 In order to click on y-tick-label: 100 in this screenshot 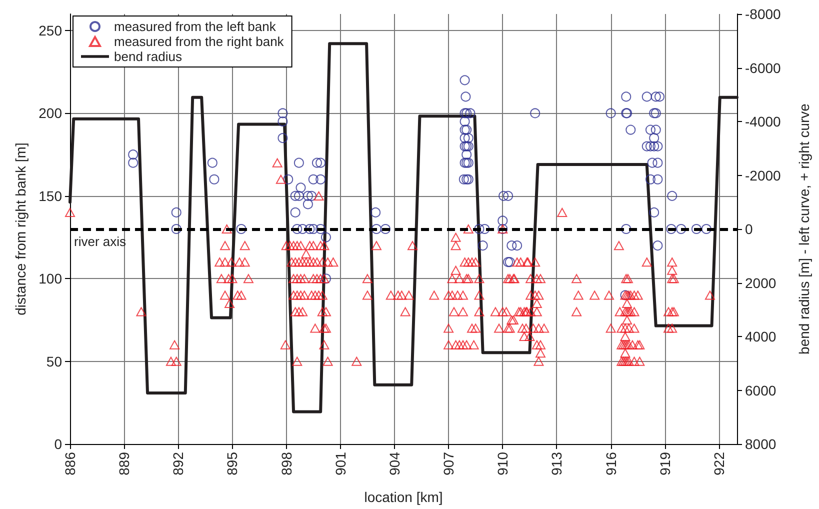, I will do `click(50, 278)`.